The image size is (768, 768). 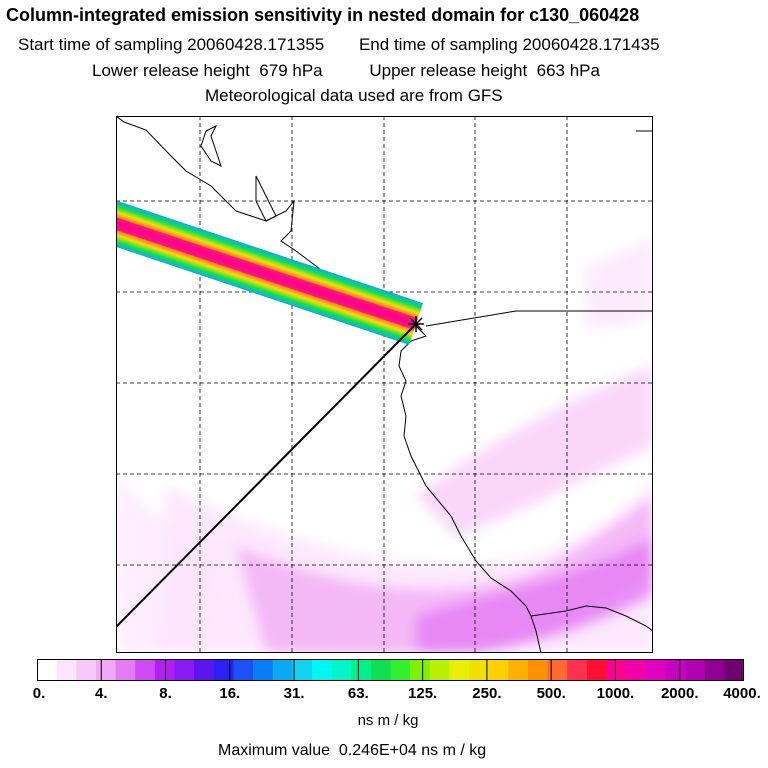 I want to click on upper-height-value: 663 hPa, so click(x=568, y=70).